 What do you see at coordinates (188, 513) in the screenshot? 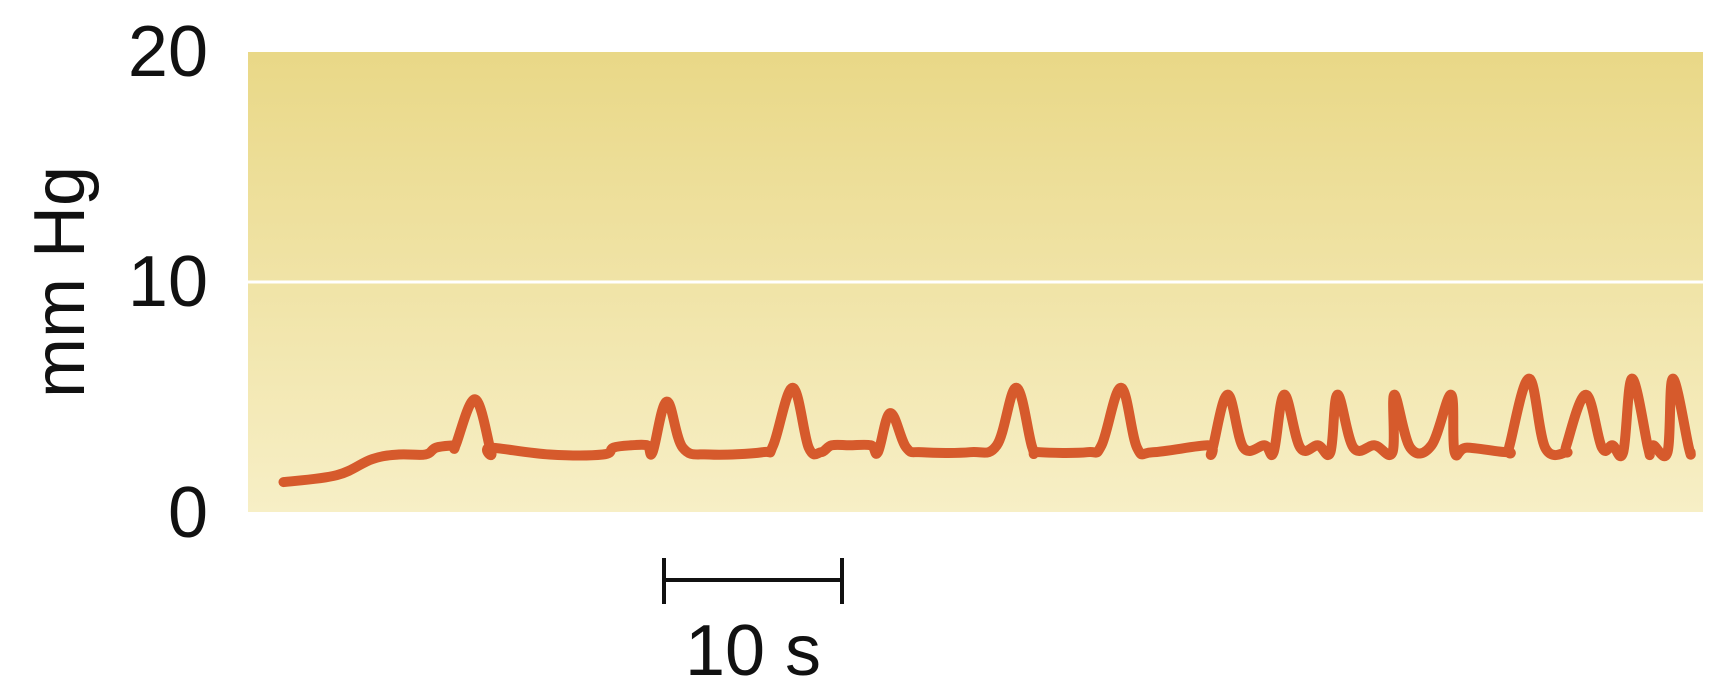
I see `y-tick-label-0: 0` at bounding box center [188, 513].